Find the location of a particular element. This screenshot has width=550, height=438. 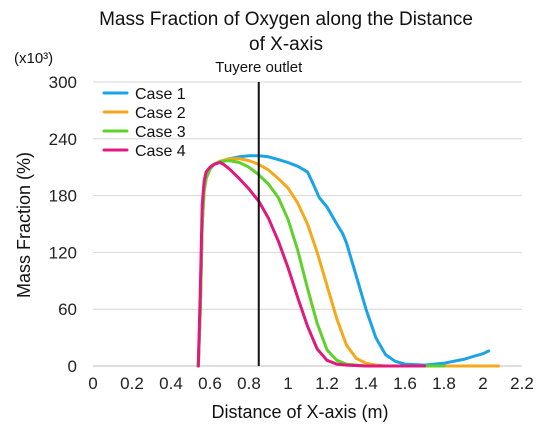

x-tick-label: 0 is located at coordinates (92, 383).